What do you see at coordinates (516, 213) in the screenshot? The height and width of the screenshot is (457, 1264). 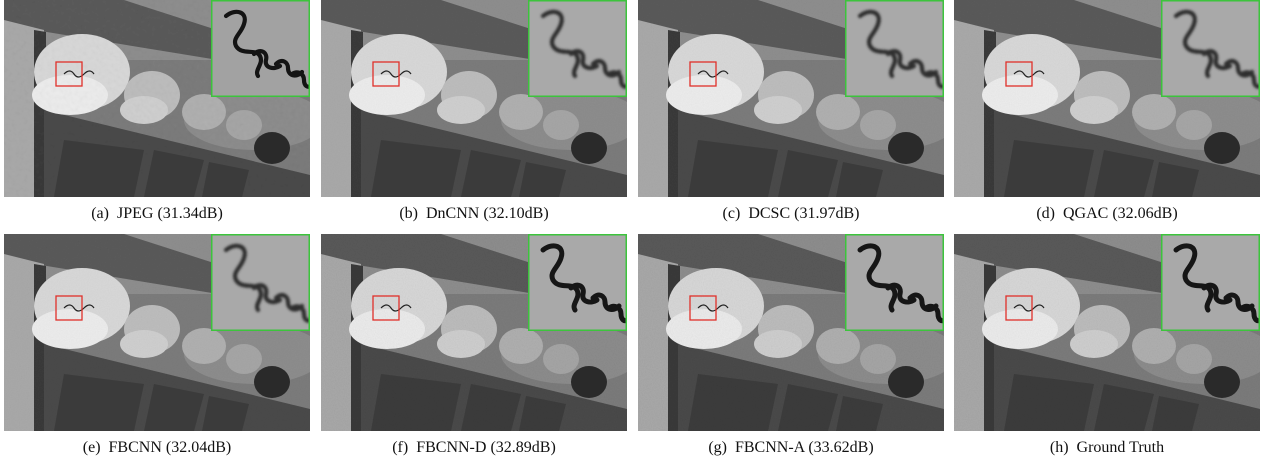 I see `caption-score: (32.10dB)` at bounding box center [516, 213].